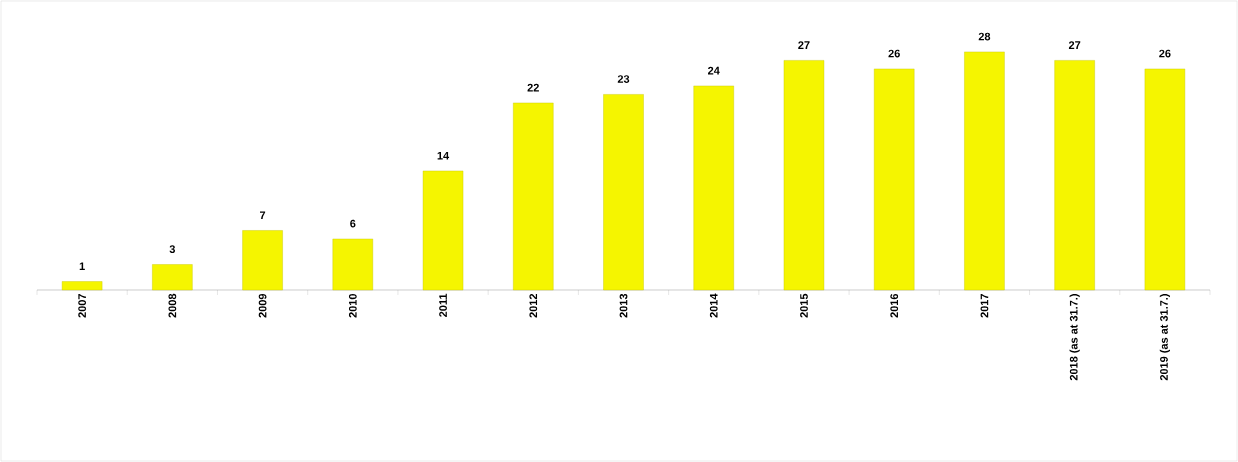 This screenshot has height=462, width=1238. Describe the element at coordinates (623, 79) in the screenshot. I see `data-label: 23` at that location.